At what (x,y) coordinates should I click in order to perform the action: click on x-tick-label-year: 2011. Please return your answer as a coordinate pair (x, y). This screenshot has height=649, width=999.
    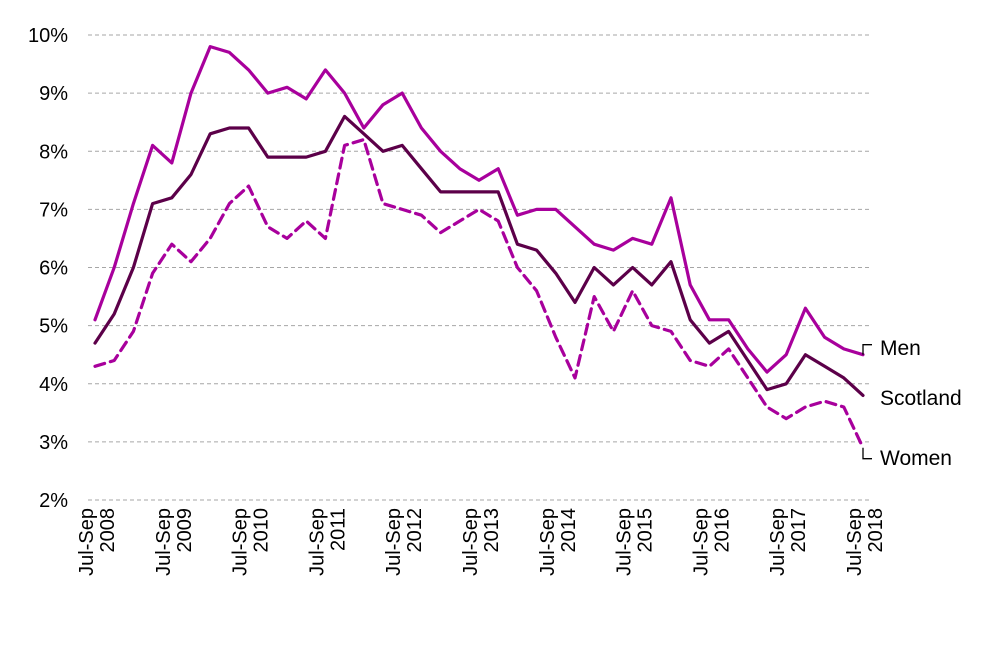
    Looking at the image, I should click on (338, 529).